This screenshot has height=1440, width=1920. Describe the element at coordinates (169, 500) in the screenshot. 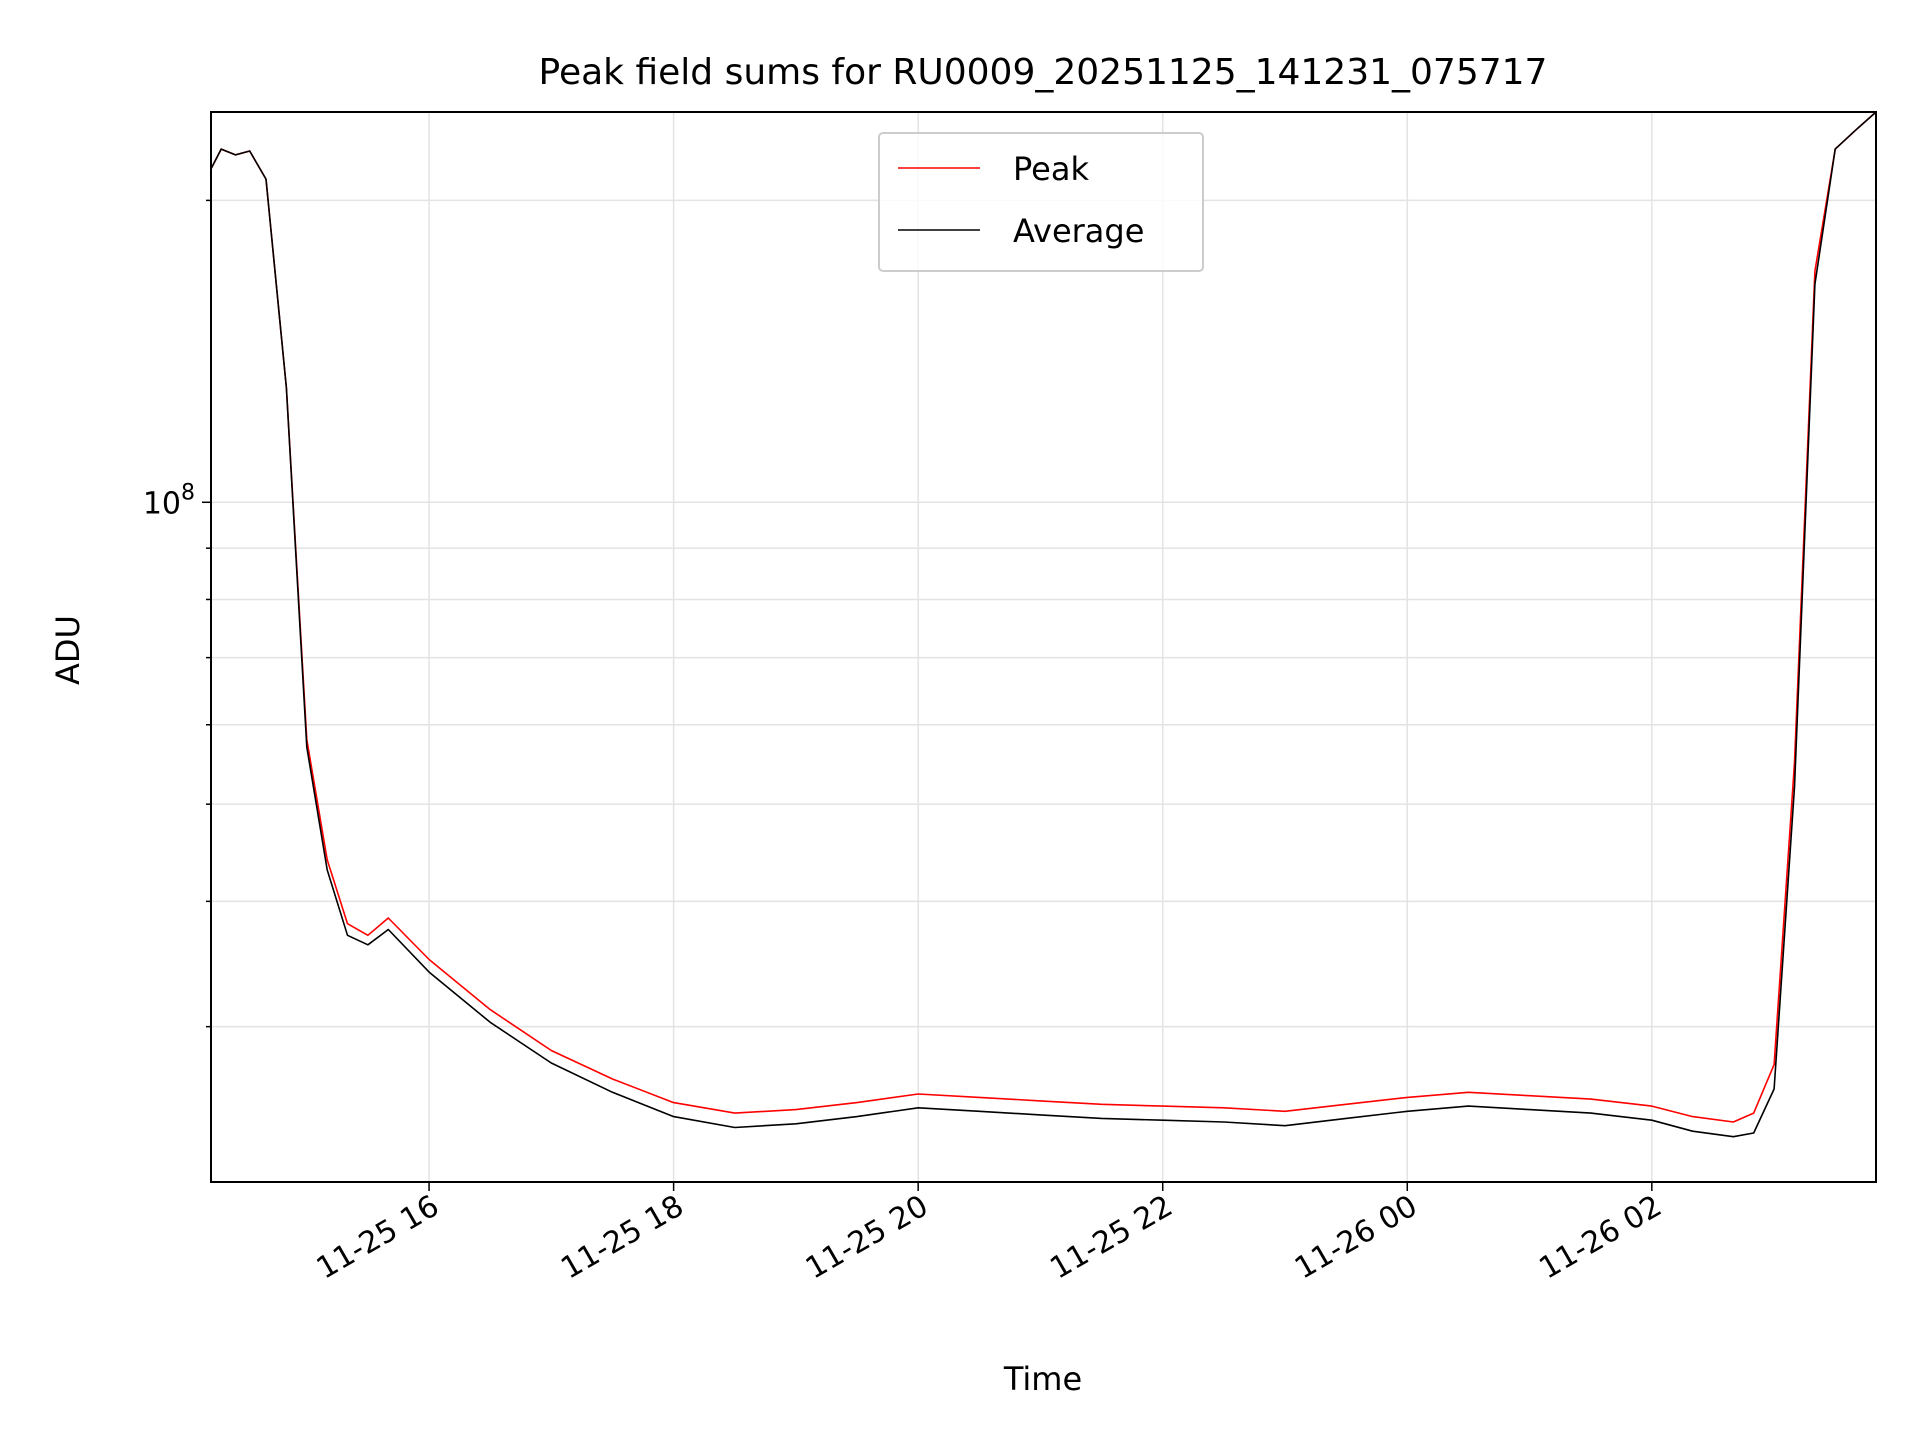

I see `y-tick-label: 108` at that location.